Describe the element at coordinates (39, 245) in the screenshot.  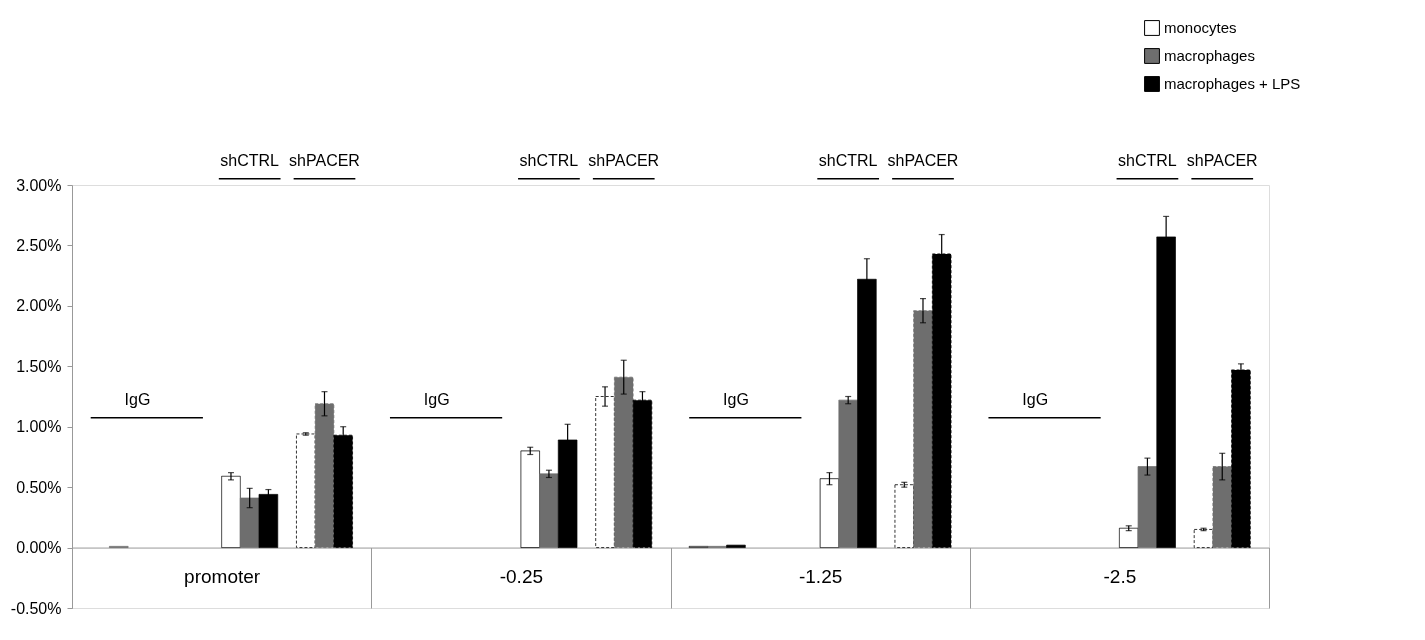
I see `y-tick-label: 2.50%` at that location.